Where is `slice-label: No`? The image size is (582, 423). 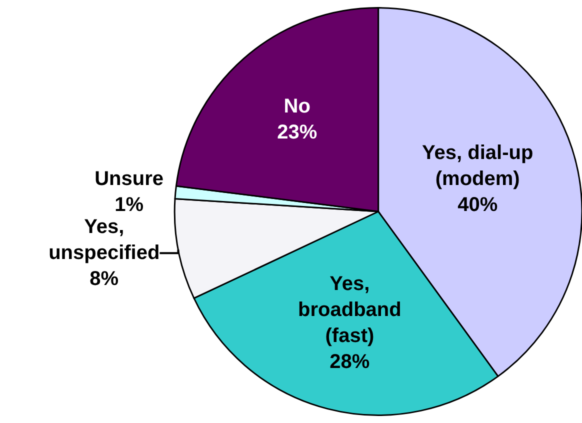 slice-label: No is located at coordinates (297, 107).